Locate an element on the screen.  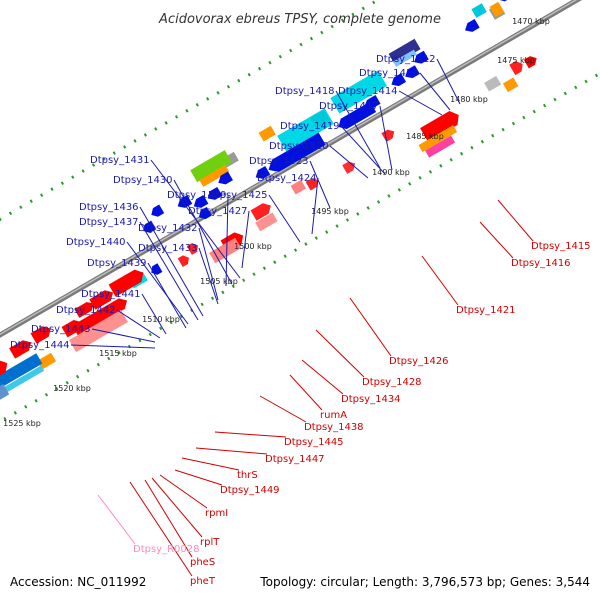
gene-label: Dtpsy_1449 is located at coordinates (250, 490).